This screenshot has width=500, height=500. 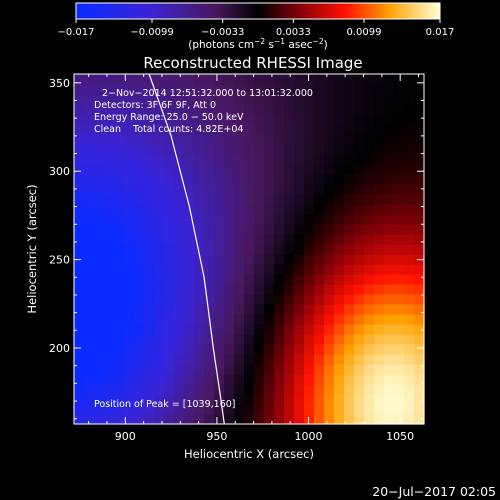 I want to click on y-tick-label: 200, so click(x=59, y=348).